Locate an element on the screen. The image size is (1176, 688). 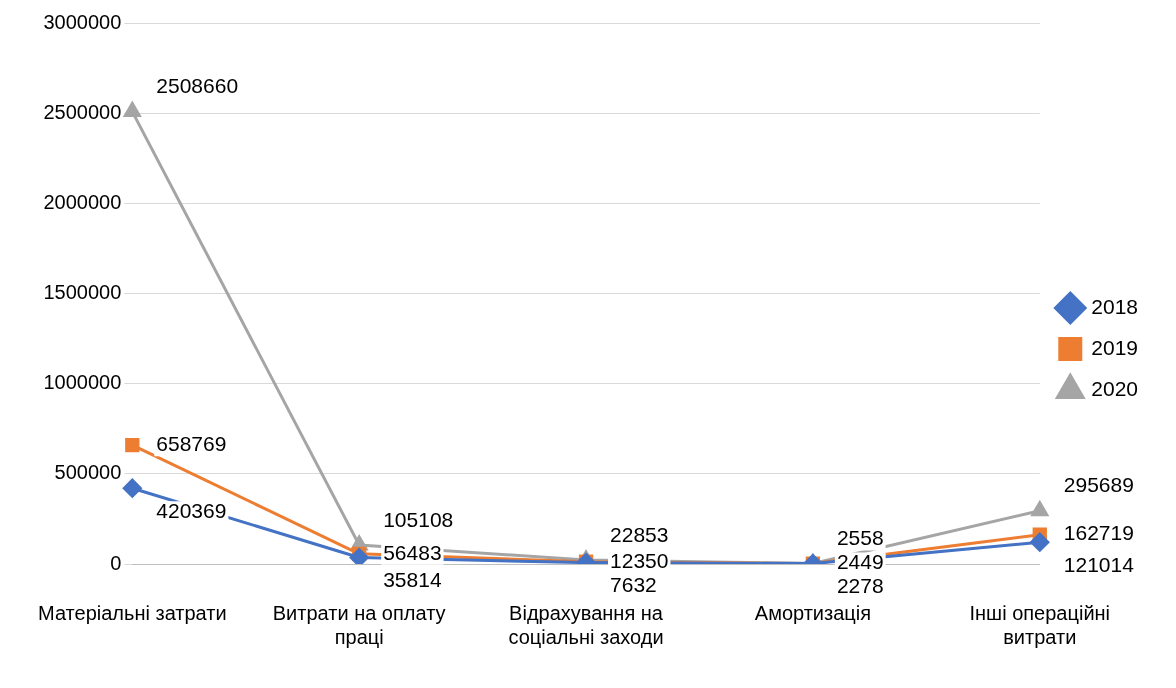
y-tick-label: 0 is located at coordinates (116, 562).